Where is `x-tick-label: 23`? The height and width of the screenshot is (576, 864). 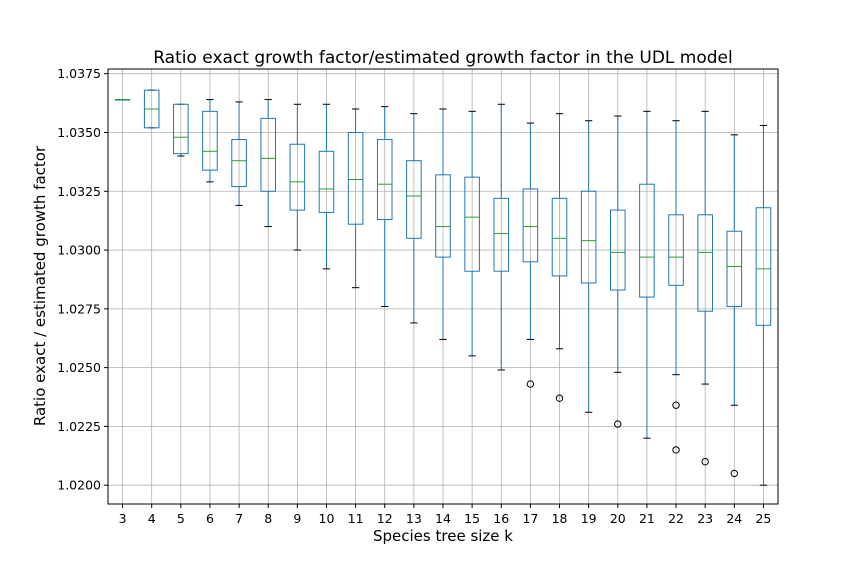
x-tick-label: 23 is located at coordinates (705, 518).